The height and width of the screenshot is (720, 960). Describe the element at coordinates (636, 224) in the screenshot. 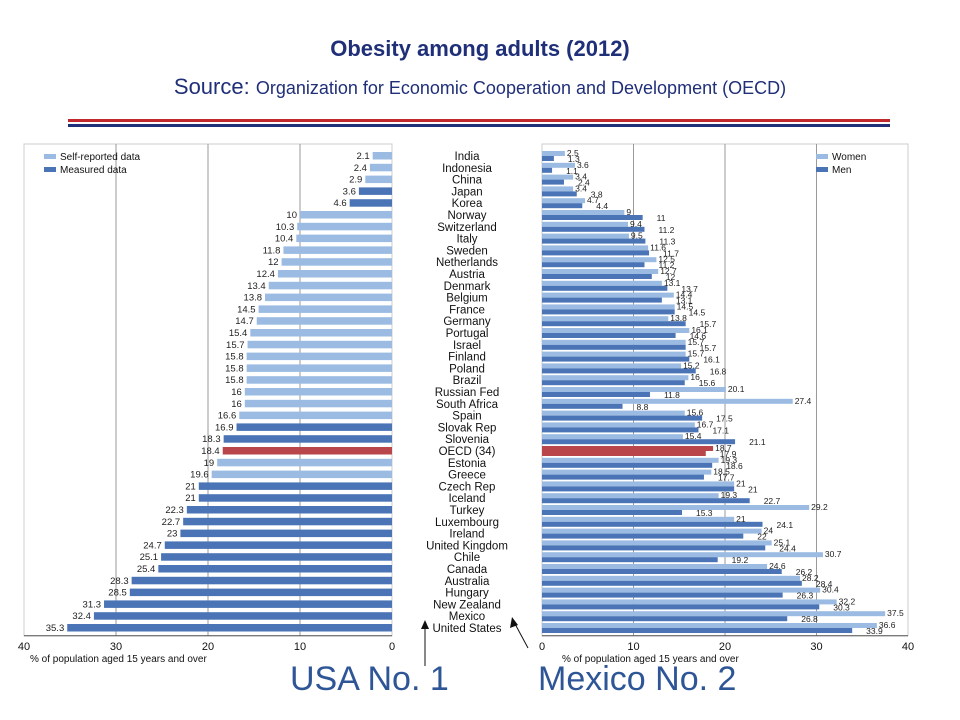

I see `women-bar-label: 9.4` at that location.